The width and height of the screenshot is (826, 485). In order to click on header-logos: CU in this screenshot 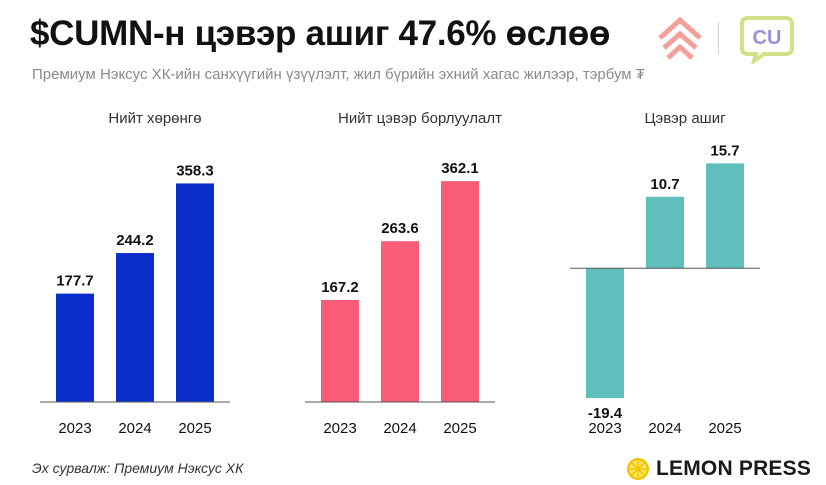, I will do `click(730, 39)`.